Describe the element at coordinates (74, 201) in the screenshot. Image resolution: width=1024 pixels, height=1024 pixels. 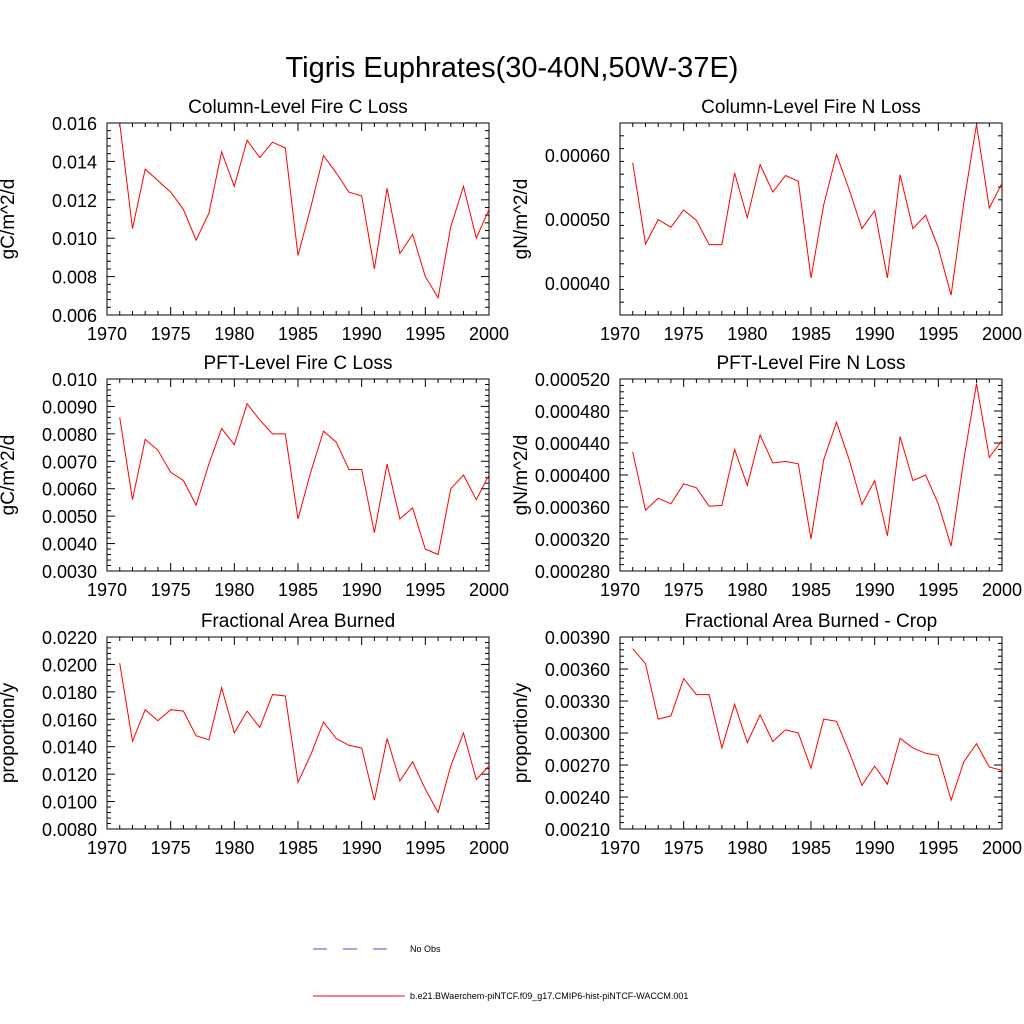
I see `y-tick-label: 0.012` at that location.